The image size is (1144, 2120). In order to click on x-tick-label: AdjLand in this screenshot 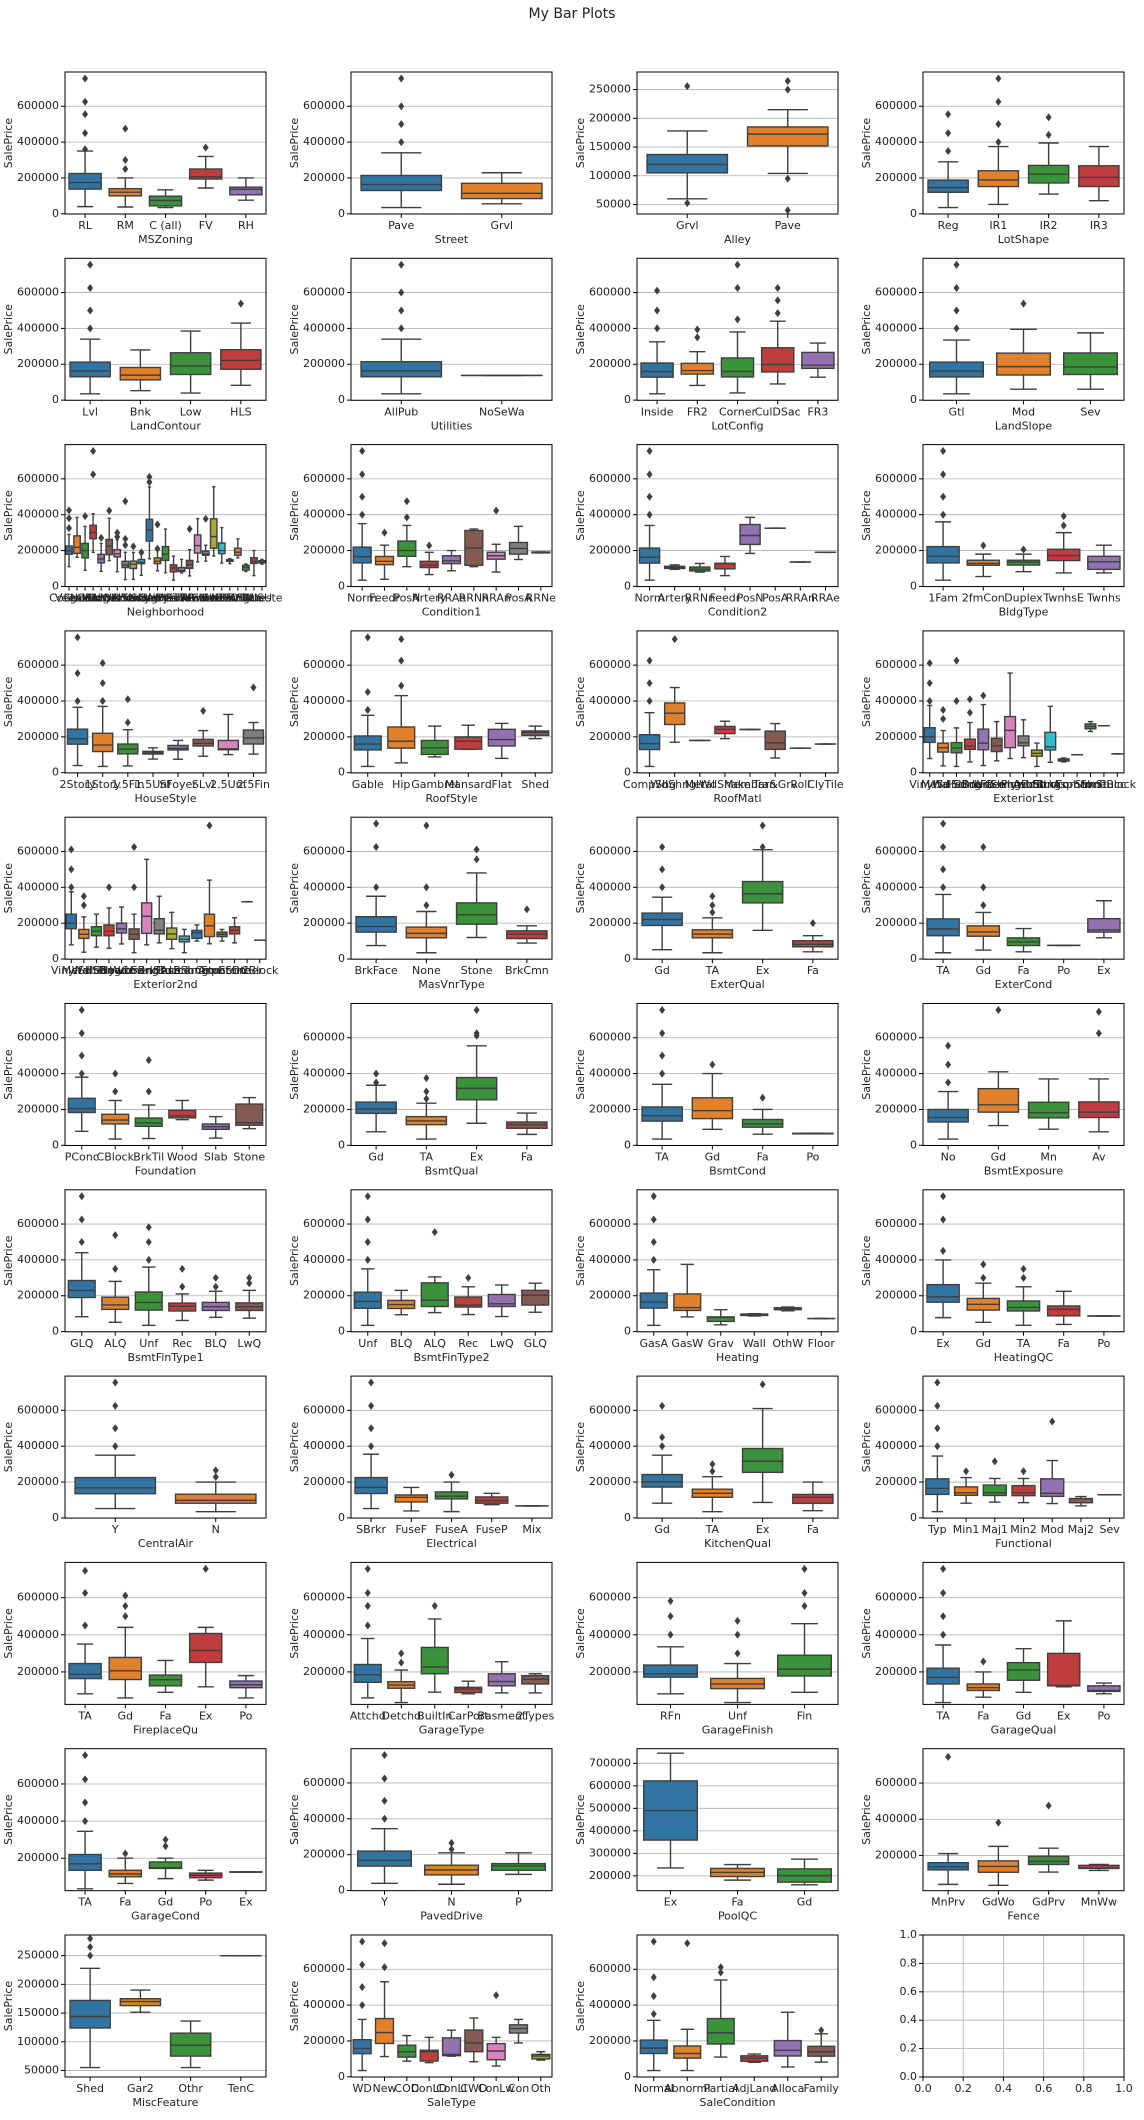, I will do `click(754, 2088)`.